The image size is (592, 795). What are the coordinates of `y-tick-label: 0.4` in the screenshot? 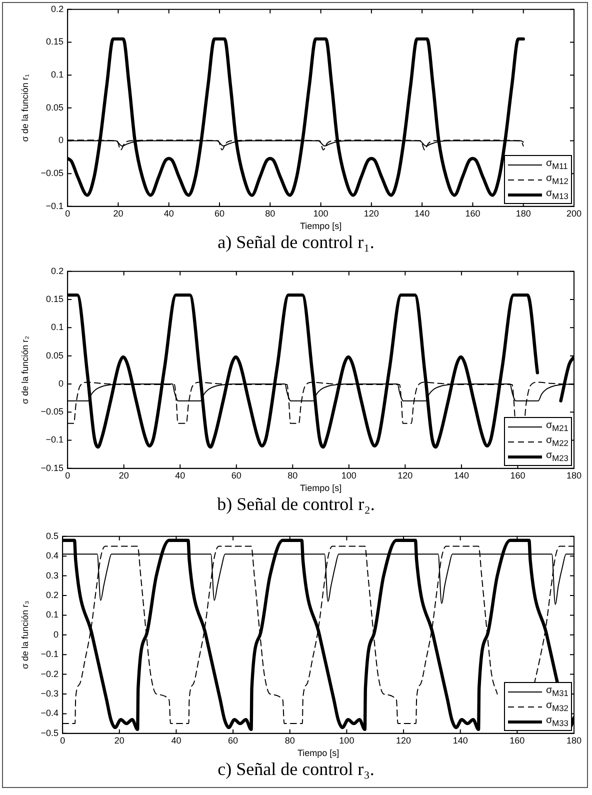 It's located at (52, 555).